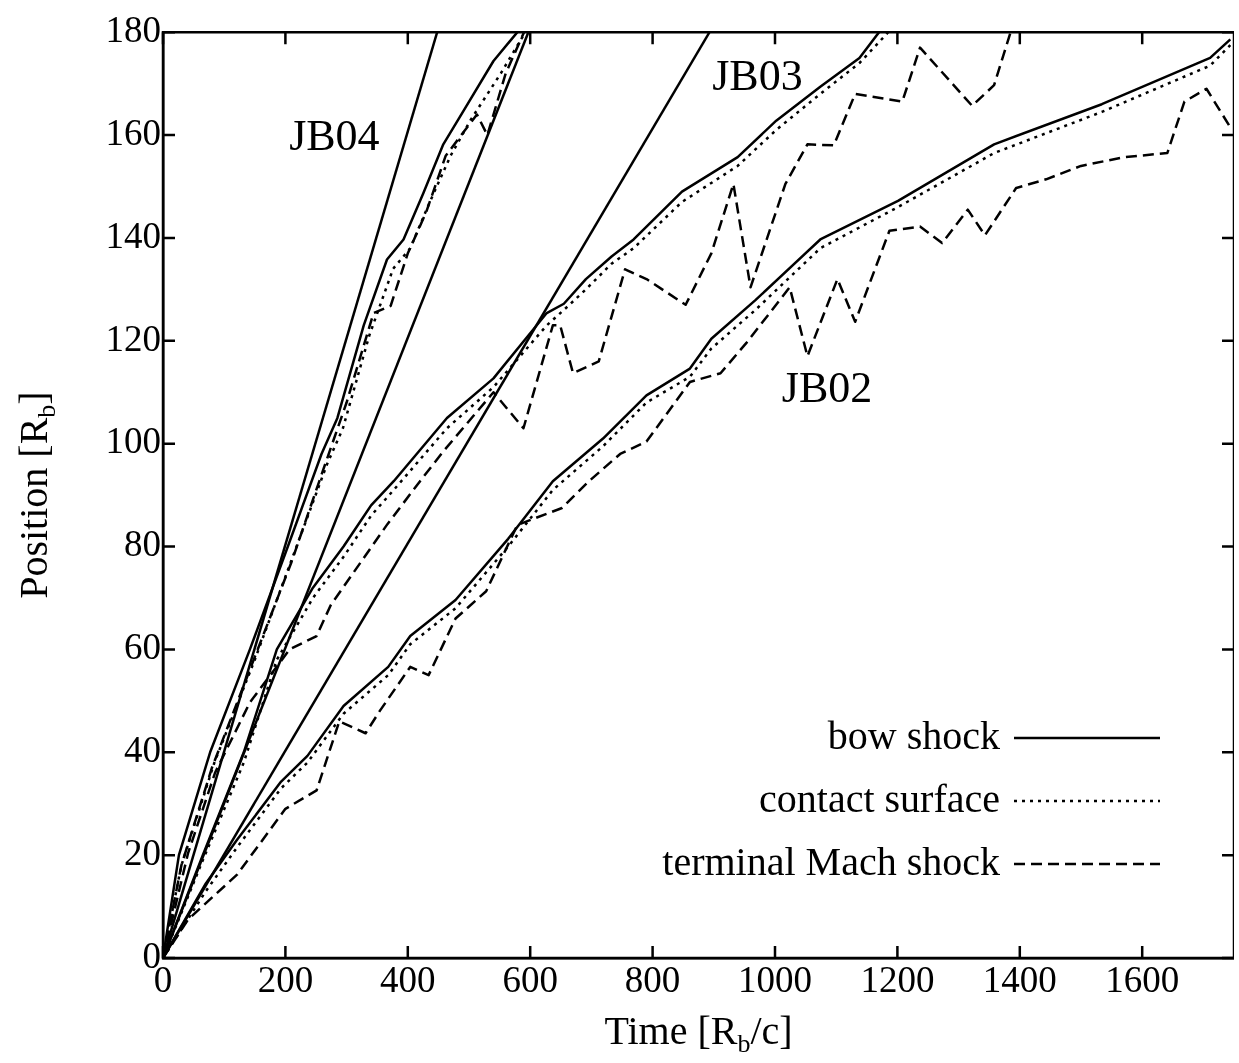  What do you see at coordinates (757, 76) in the screenshot?
I see `annotation: JB03` at bounding box center [757, 76].